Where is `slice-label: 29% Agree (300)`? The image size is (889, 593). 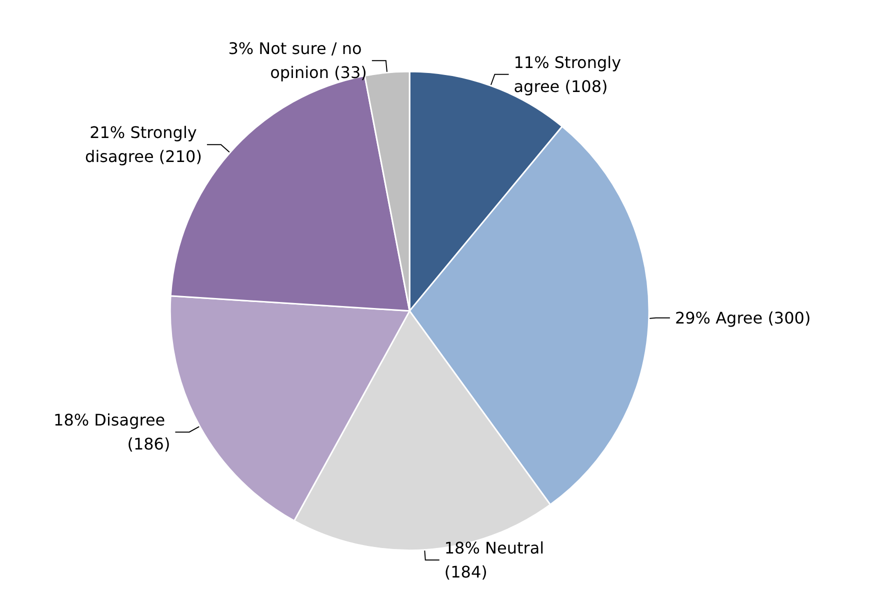 slice-label: 29% Agree (300) is located at coordinates (742, 318).